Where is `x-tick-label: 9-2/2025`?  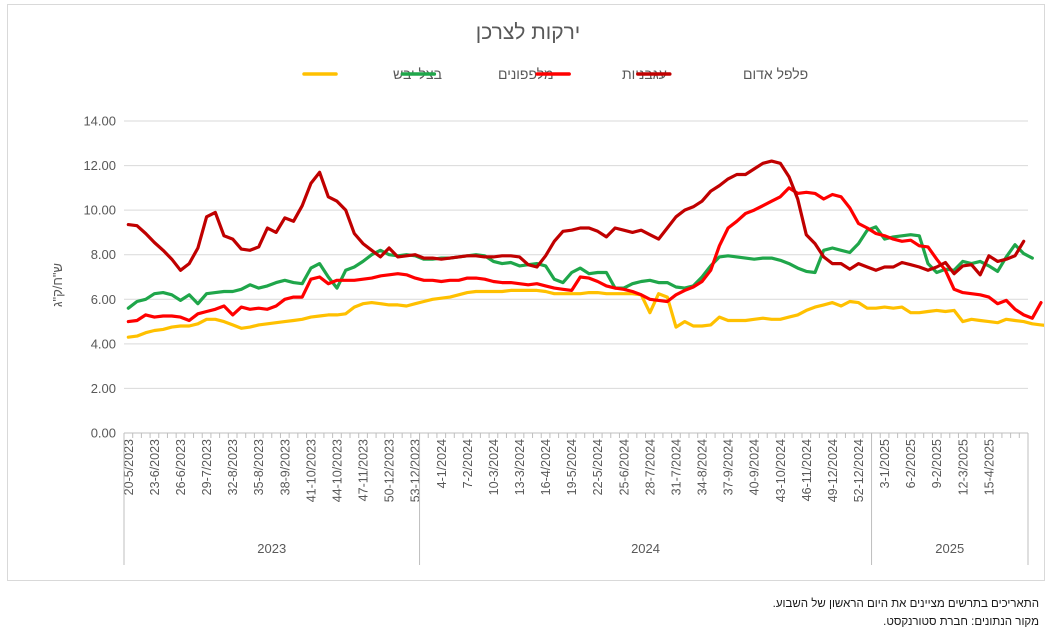
x-tick-label: 9-2/2025 is located at coordinates (937, 463).